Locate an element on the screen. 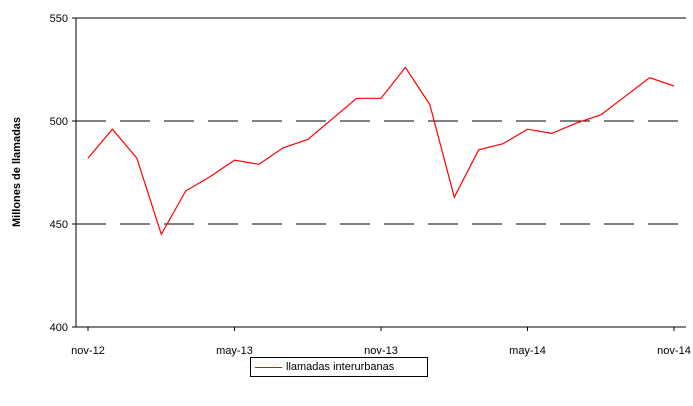  x-tick-label-nov-14: nov-14 is located at coordinates (674, 351).